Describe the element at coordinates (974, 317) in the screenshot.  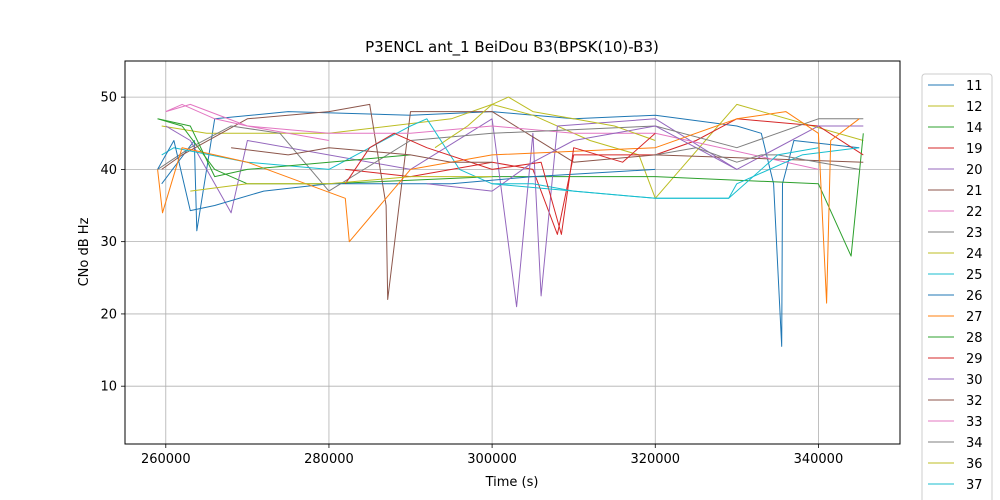
I see `legend-label: 27` at that location.